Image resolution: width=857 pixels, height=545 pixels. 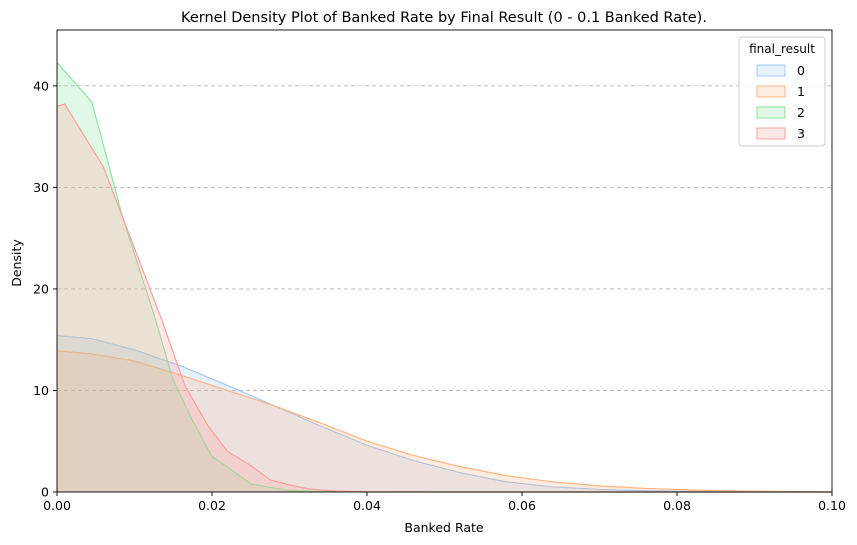 I want to click on legend-label-3: 3, so click(x=801, y=133).